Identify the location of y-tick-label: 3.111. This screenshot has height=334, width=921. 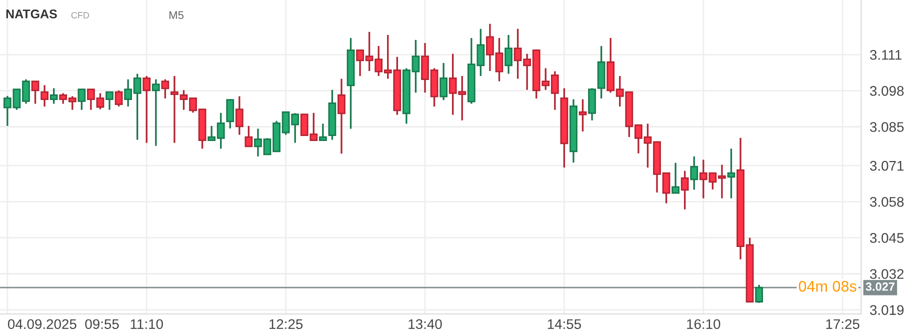
(886, 55).